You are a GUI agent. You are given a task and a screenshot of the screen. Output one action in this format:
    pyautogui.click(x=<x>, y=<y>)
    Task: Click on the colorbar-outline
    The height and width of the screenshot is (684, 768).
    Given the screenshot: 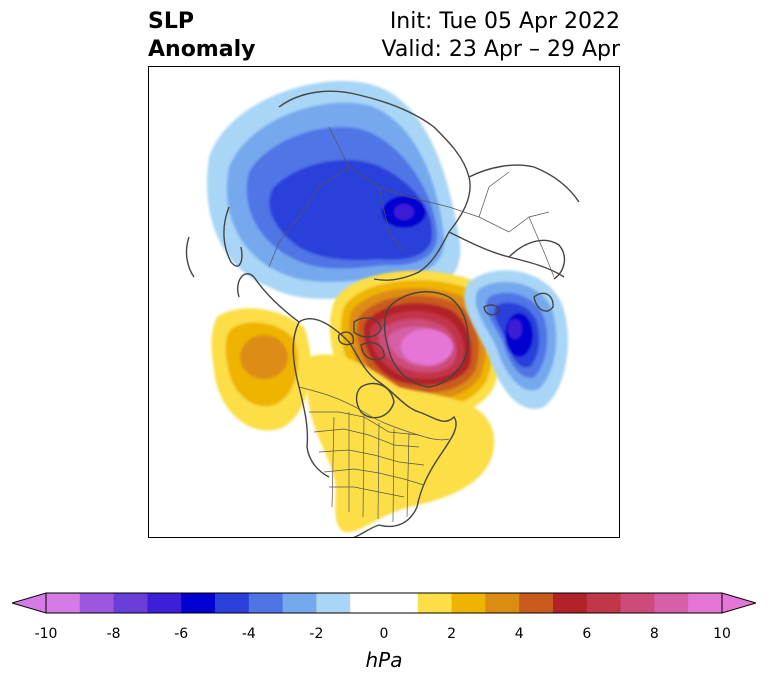 What is the action you would take?
    pyautogui.click(x=384, y=603)
    